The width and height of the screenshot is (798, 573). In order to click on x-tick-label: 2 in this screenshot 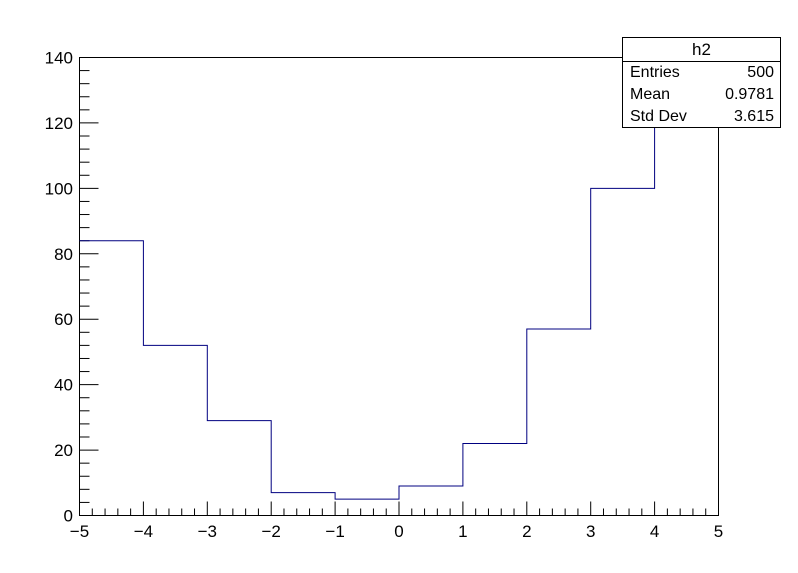, I will do `click(526, 531)`.